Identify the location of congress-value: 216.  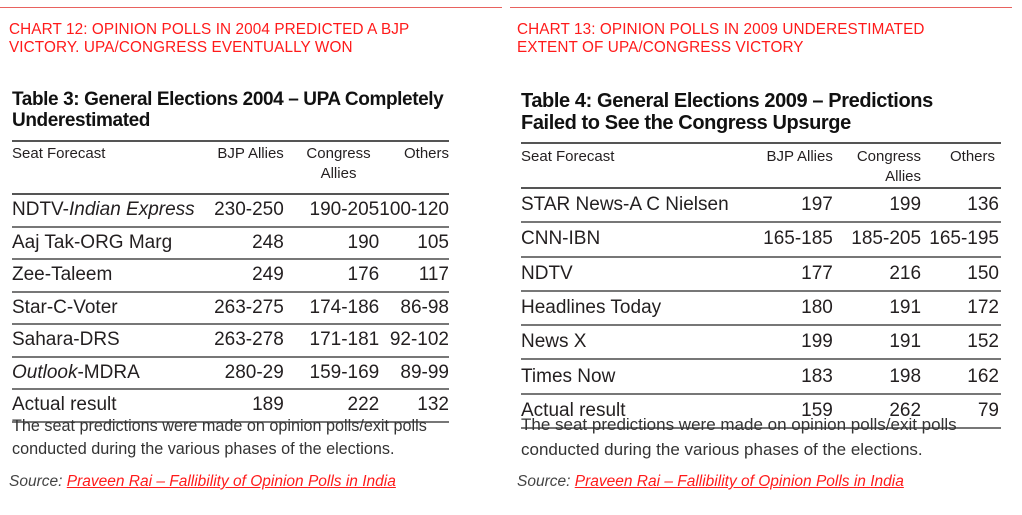
(905, 273).